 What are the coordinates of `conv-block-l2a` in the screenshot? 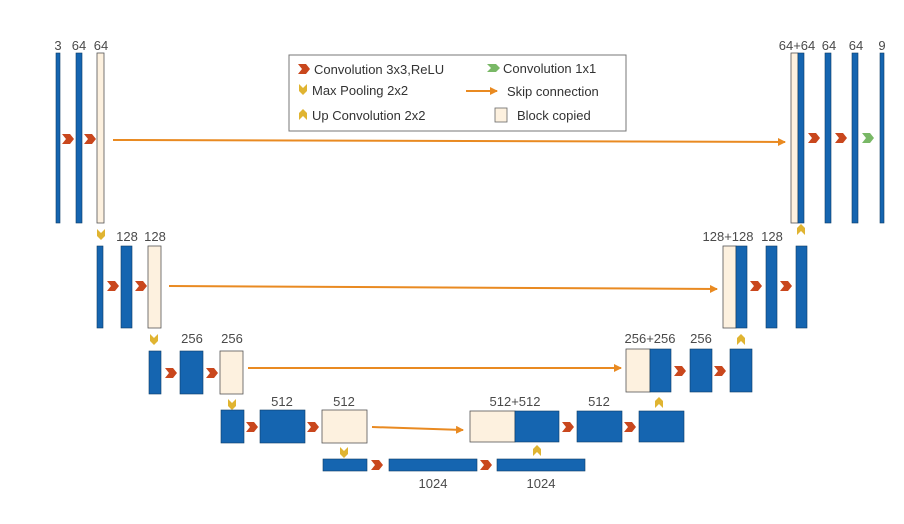 It's located at (126, 287).